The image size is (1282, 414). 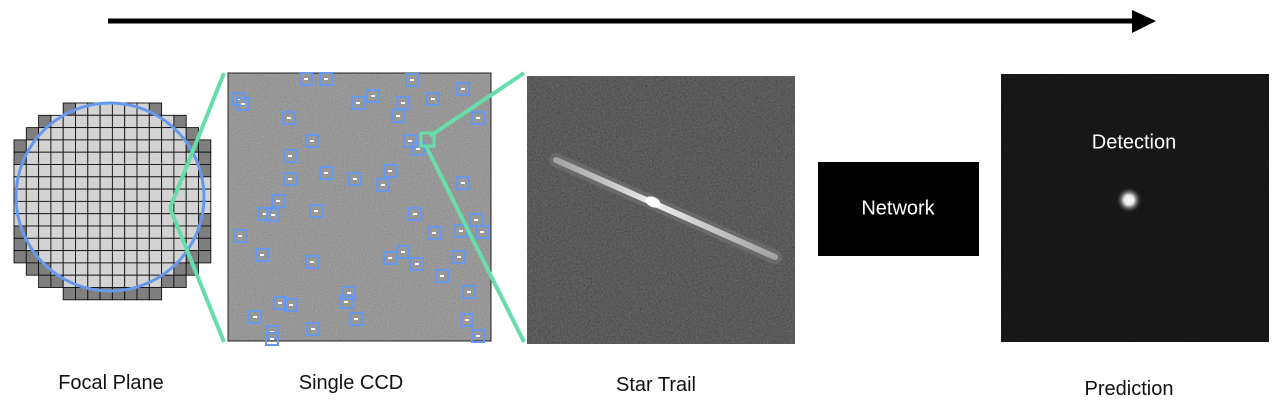 What do you see at coordinates (665, 208) in the screenshot?
I see `star-trail-streak` at bounding box center [665, 208].